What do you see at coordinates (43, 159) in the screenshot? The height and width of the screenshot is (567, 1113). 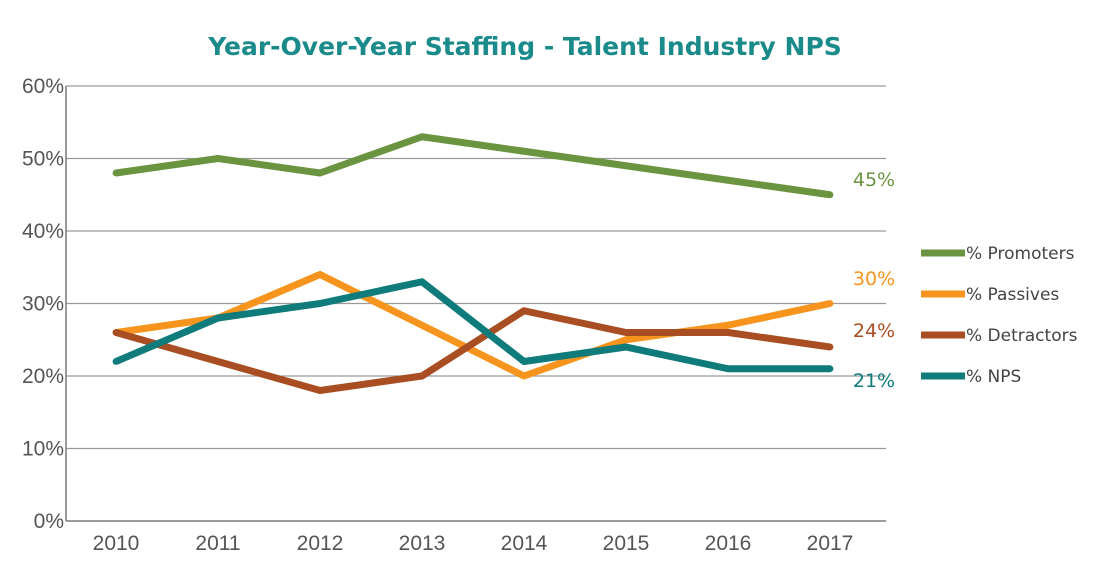 I see `y-tick-label: 50%` at bounding box center [43, 159].